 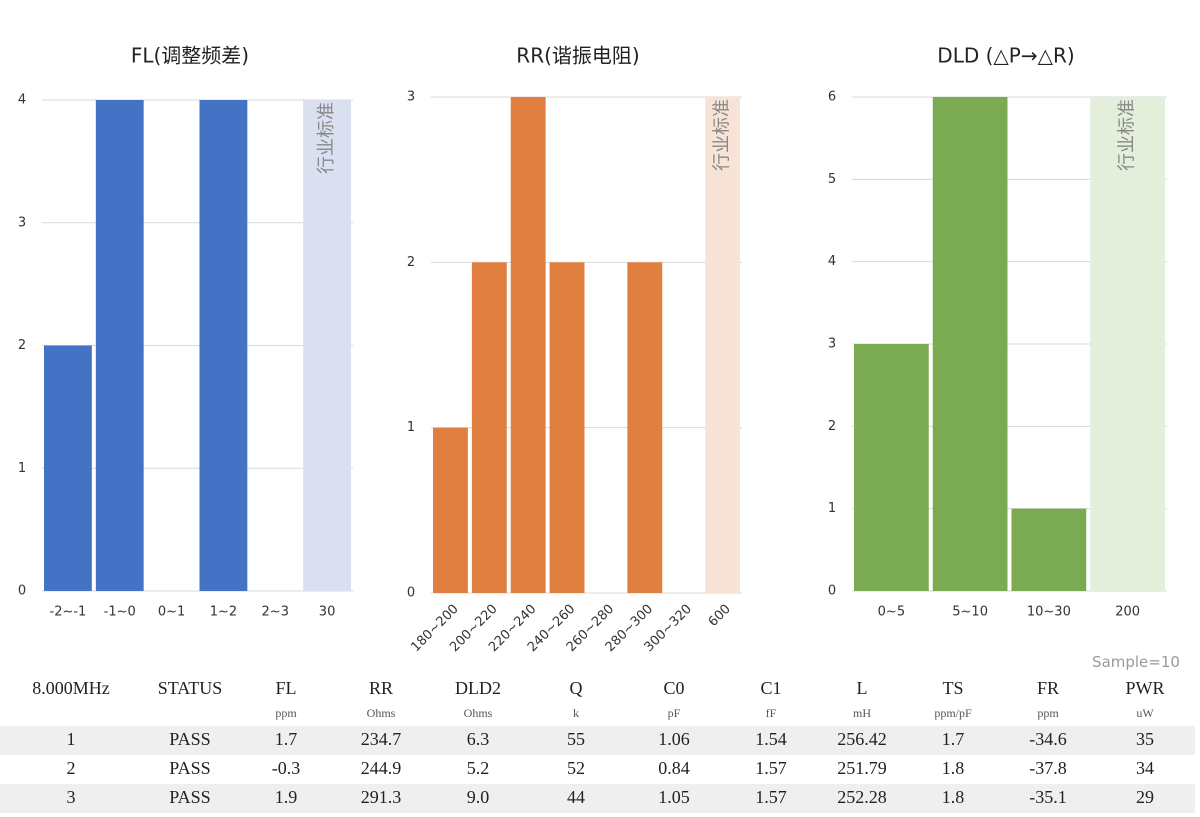 I want to click on chart-title: DLD (△P→△R), so click(x=1005, y=56).